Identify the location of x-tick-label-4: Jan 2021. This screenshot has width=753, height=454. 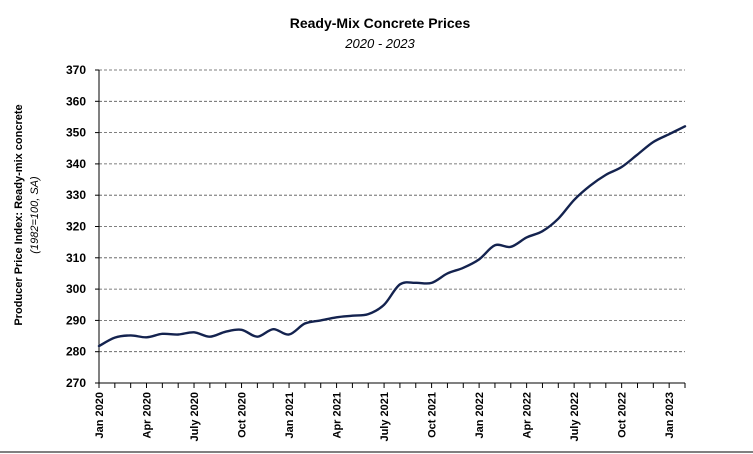
(290, 415).